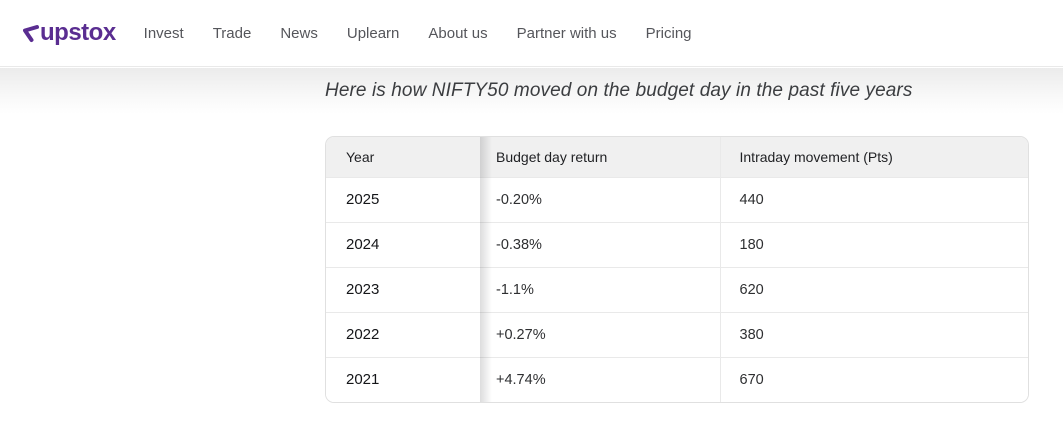  What do you see at coordinates (566, 33) in the screenshot?
I see `nav-item-partner-with-us: Partner with us` at bounding box center [566, 33].